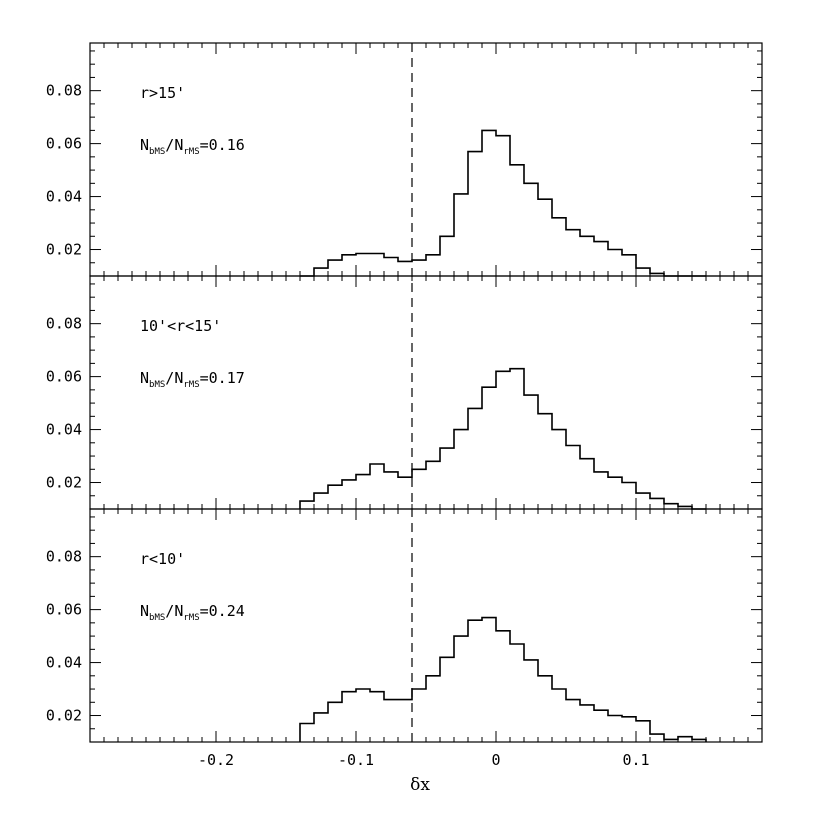 Image resolution: width=830 pixels, height=830 pixels. I want to click on ratio-ratio-value: =0.24, so click(222, 611).